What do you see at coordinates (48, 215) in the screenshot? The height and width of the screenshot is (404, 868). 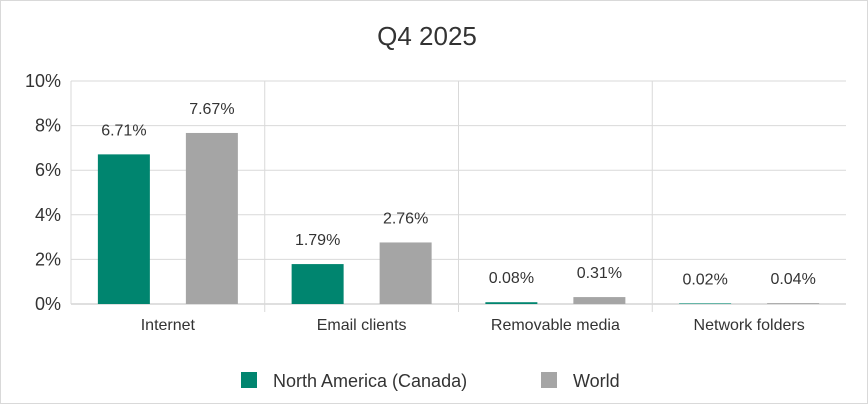 I see `y-tick-label: 4%` at bounding box center [48, 215].